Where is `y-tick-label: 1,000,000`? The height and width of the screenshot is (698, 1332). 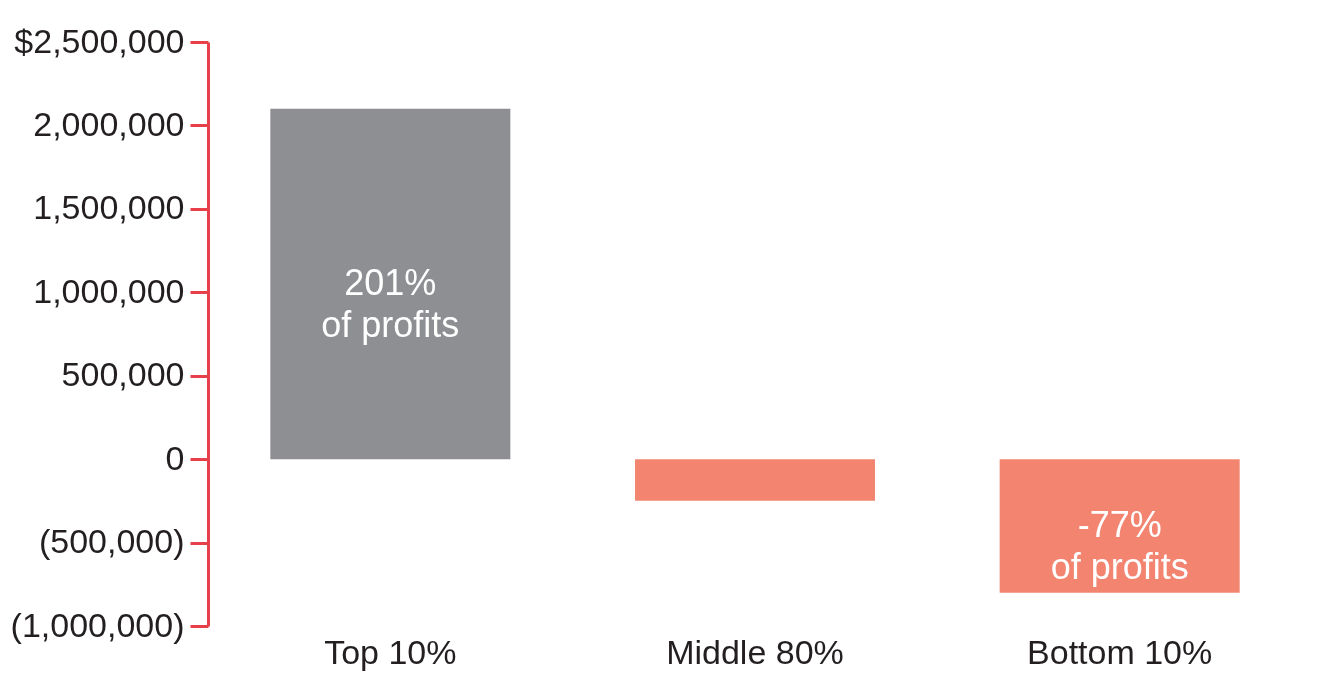
y-tick-label: 1,000,000 is located at coordinates (109, 290).